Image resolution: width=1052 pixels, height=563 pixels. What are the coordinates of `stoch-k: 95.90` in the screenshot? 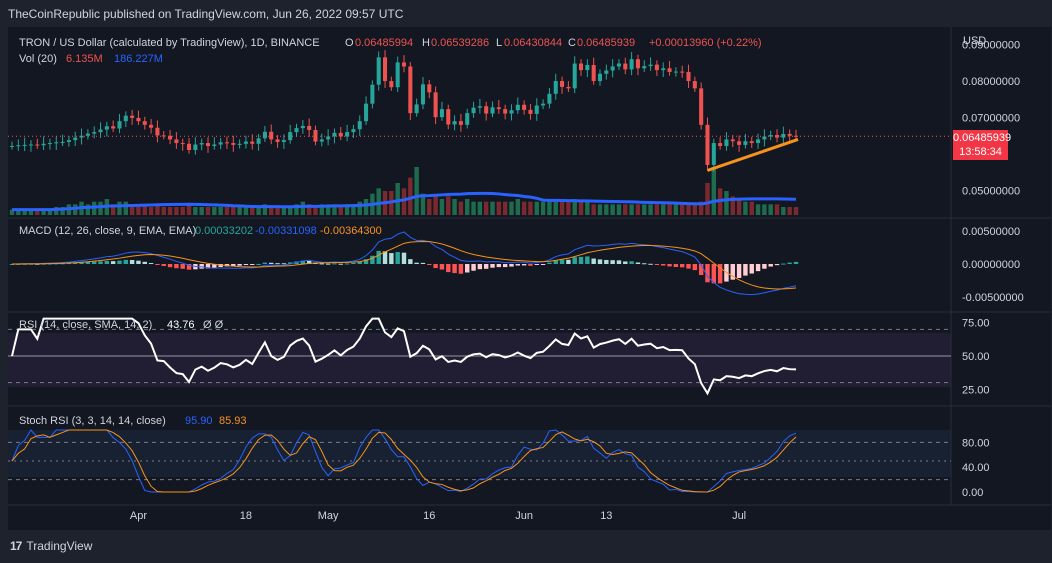 It's located at (199, 421).